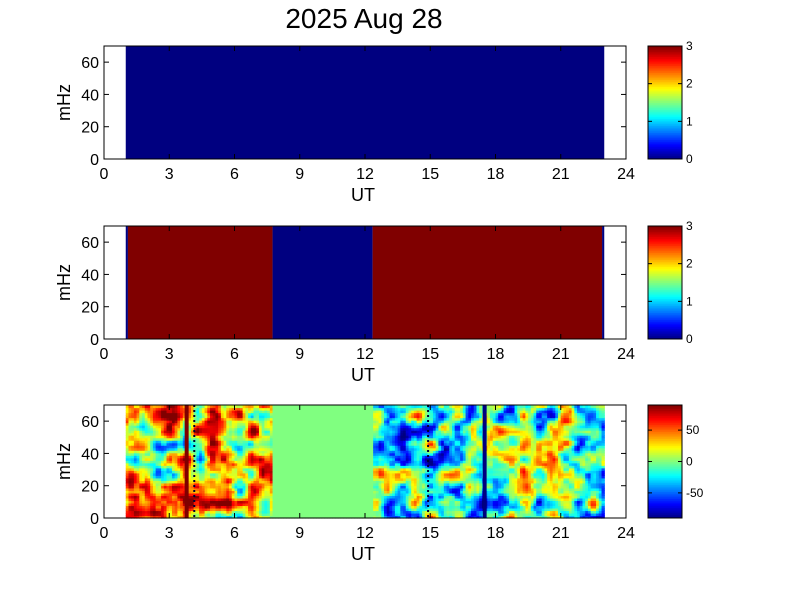  What do you see at coordinates (665, 144) in the screenshot?
I see `colorbar-swatch` at bounding box center [665, 144].